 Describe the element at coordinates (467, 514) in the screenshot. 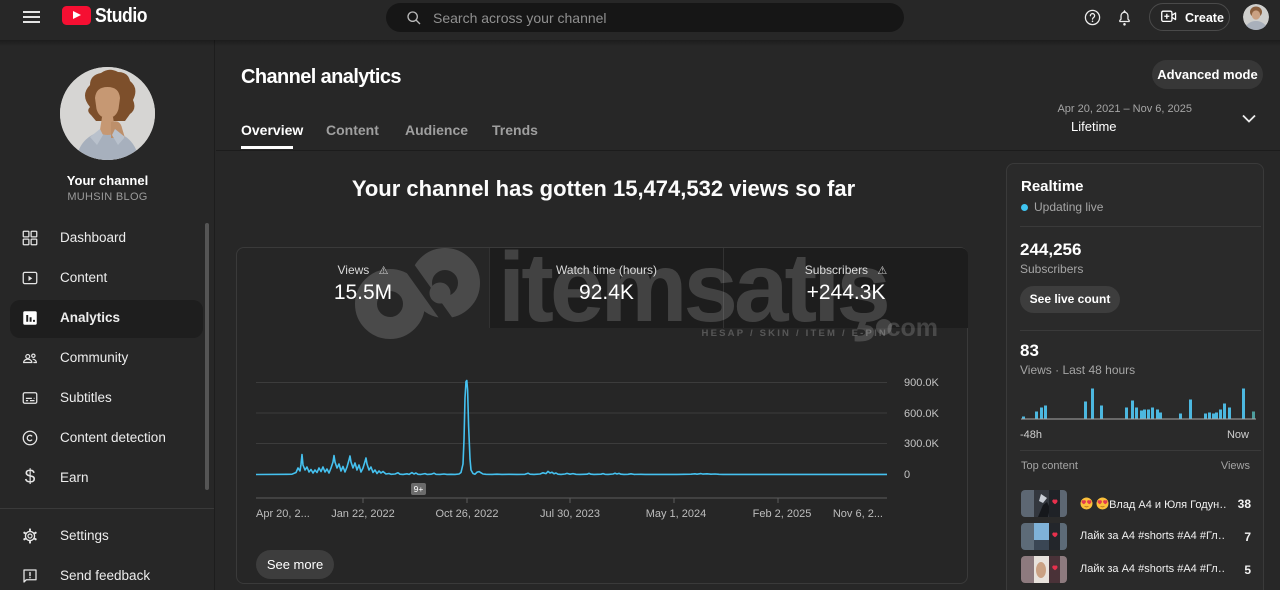

I see `svg-text: Oct 26, 2022` at that location.